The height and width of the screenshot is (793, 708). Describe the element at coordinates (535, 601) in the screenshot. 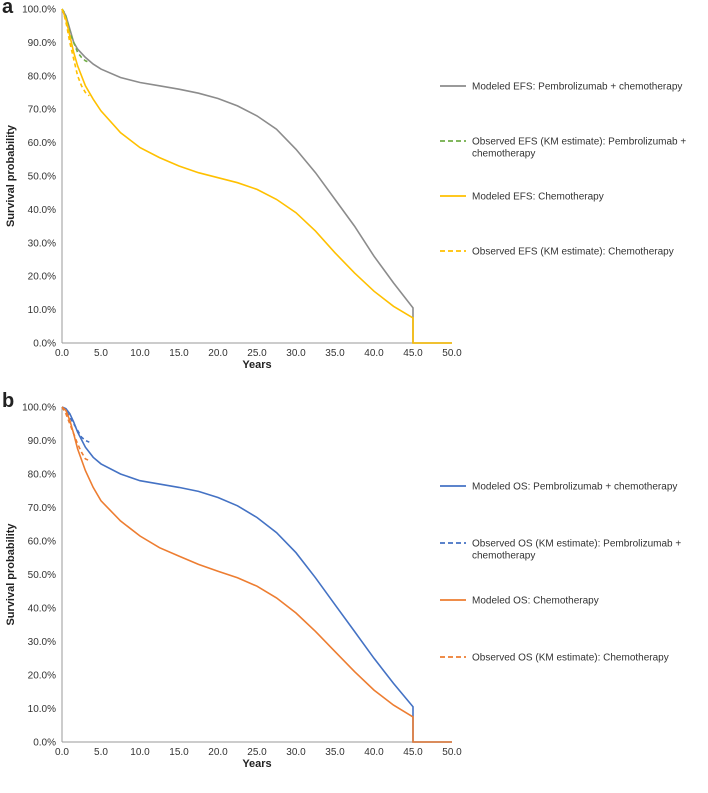

I see `legend-label: Modeled OS: Chemotherapy` at that location.